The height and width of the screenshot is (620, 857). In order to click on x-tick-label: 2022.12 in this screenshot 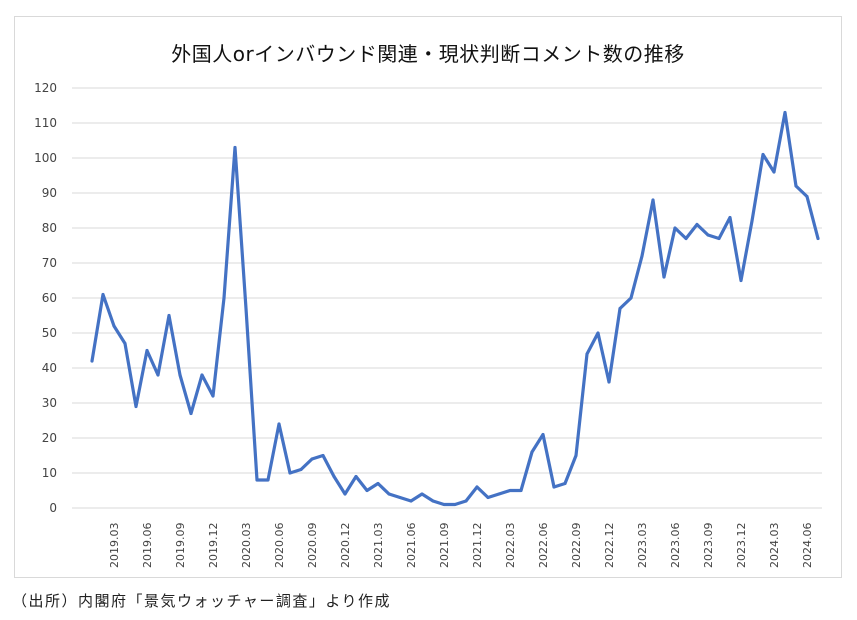, I will do `click(609, 546)`.